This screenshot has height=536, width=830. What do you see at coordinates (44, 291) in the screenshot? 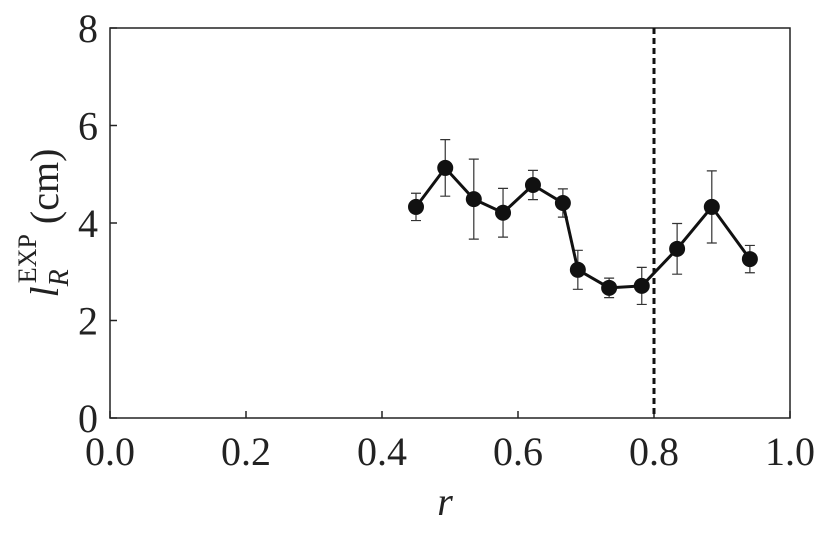
I see `y-label-base: l` at bounding box center [44, 291].